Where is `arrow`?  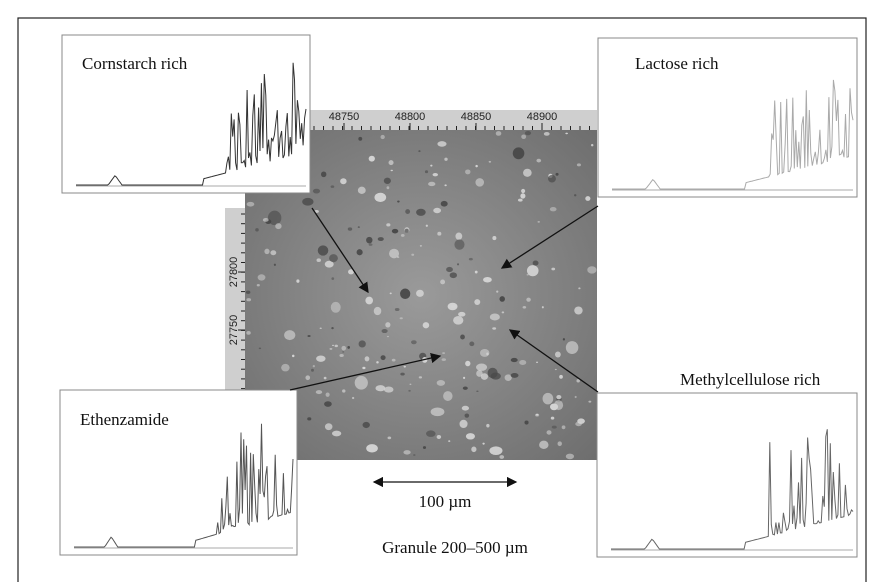 arrow is located at coordinates (549, 237).